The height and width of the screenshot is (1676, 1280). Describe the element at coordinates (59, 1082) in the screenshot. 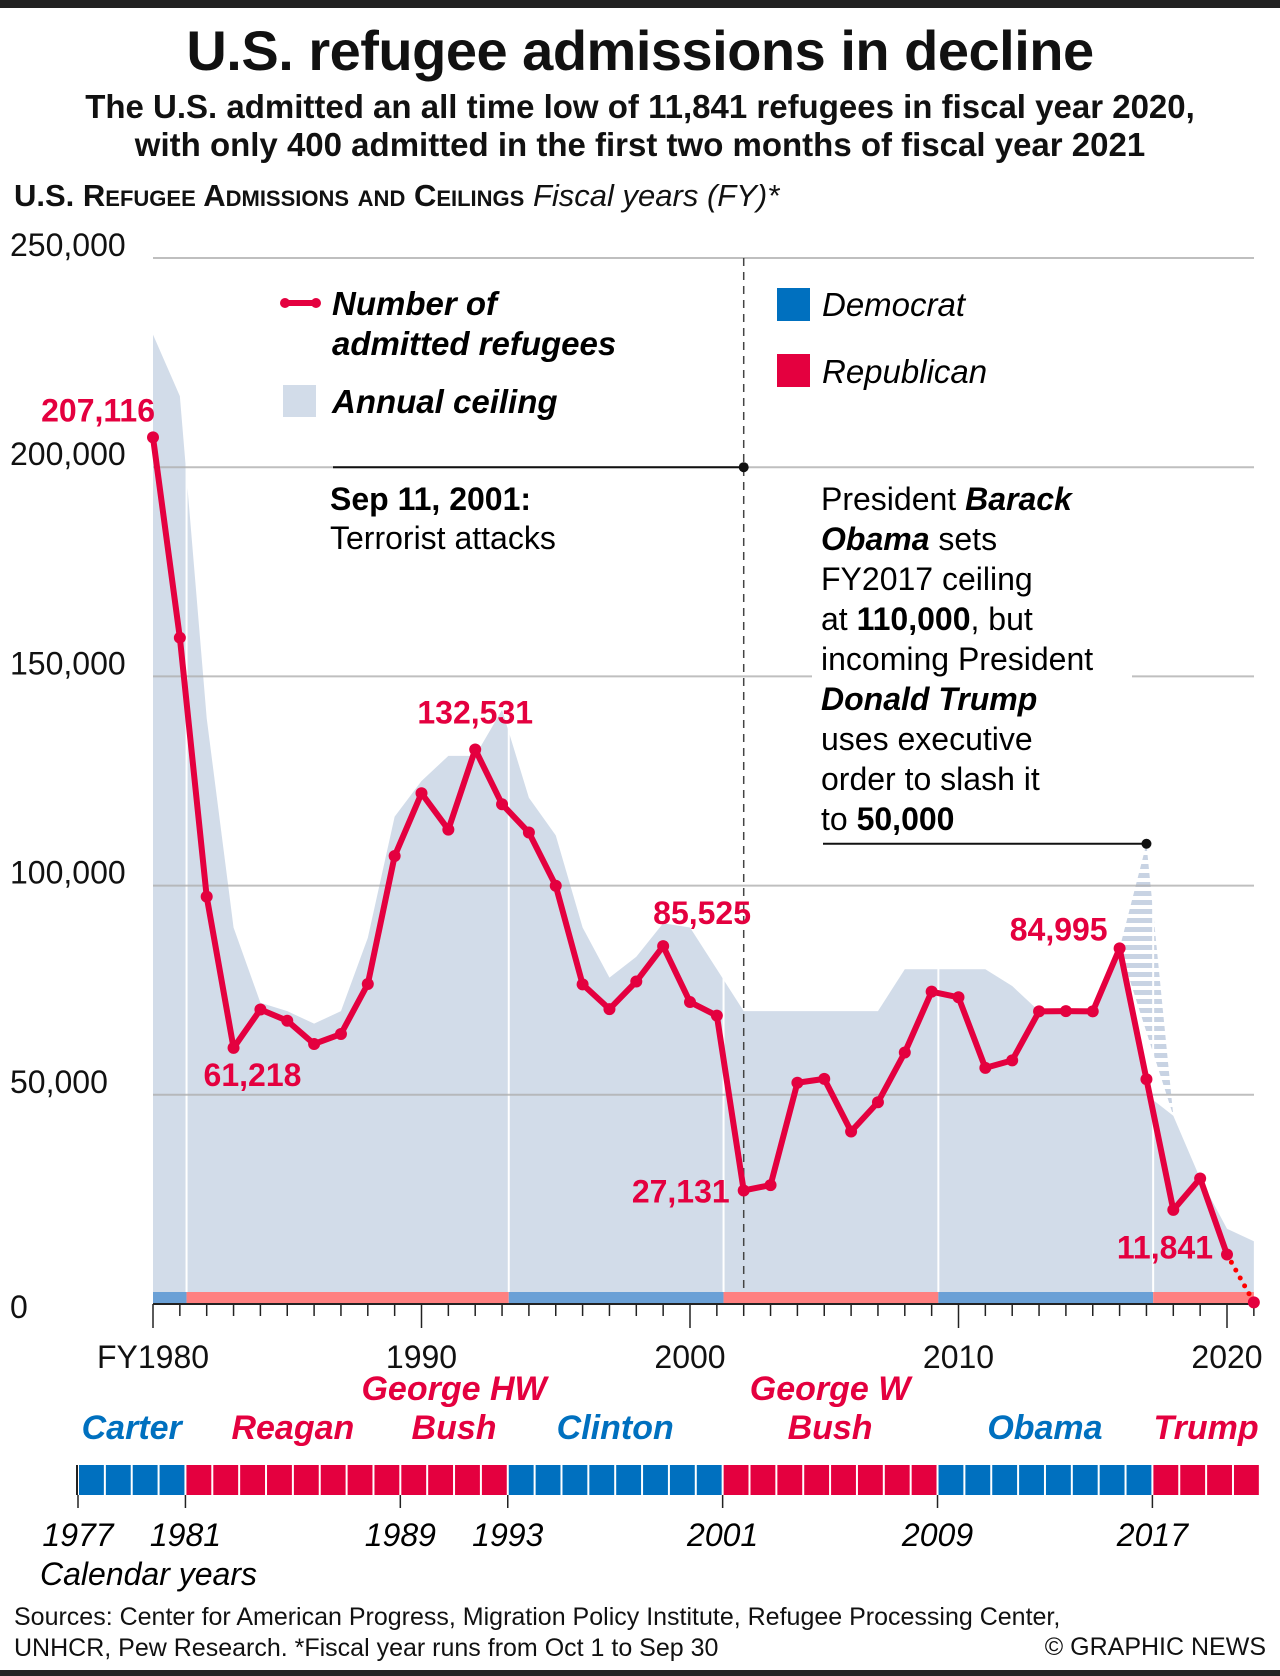

I see `y-tick-label: 50,000` at that location.